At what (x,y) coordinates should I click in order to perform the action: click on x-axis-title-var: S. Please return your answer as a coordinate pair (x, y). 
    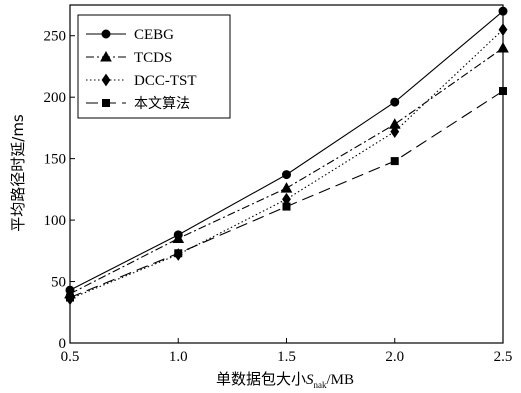
    Looking at the image, I should click on (310, 380).